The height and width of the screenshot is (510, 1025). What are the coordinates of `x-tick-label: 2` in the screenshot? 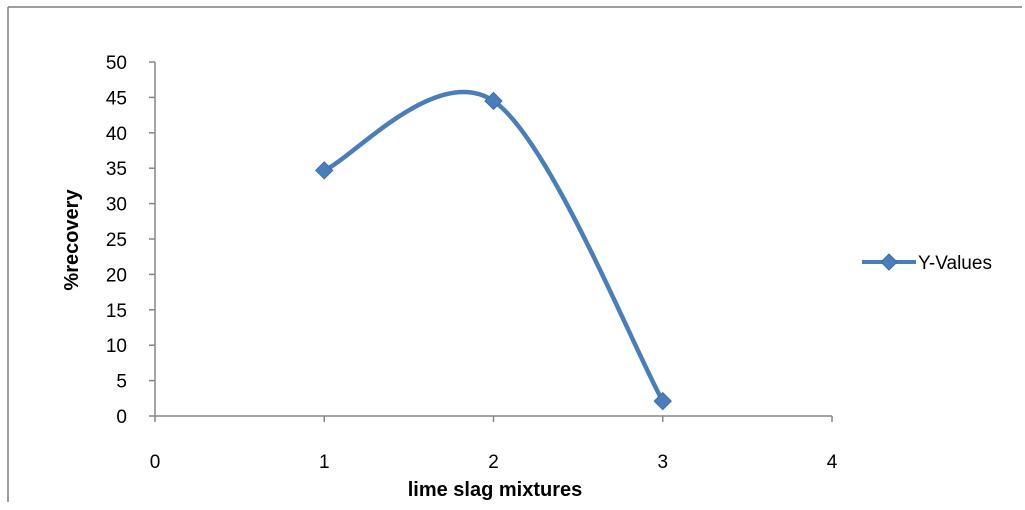 It's located at (493, 462).